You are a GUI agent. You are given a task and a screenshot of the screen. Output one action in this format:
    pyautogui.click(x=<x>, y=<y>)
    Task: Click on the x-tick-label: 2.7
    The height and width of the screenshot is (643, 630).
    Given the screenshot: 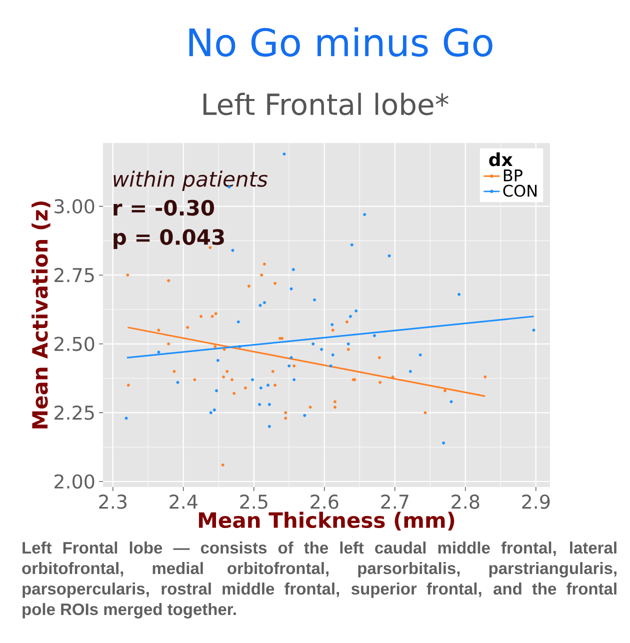 What is the action you would take?
    pyautogui.click(x=394, y=501)
    